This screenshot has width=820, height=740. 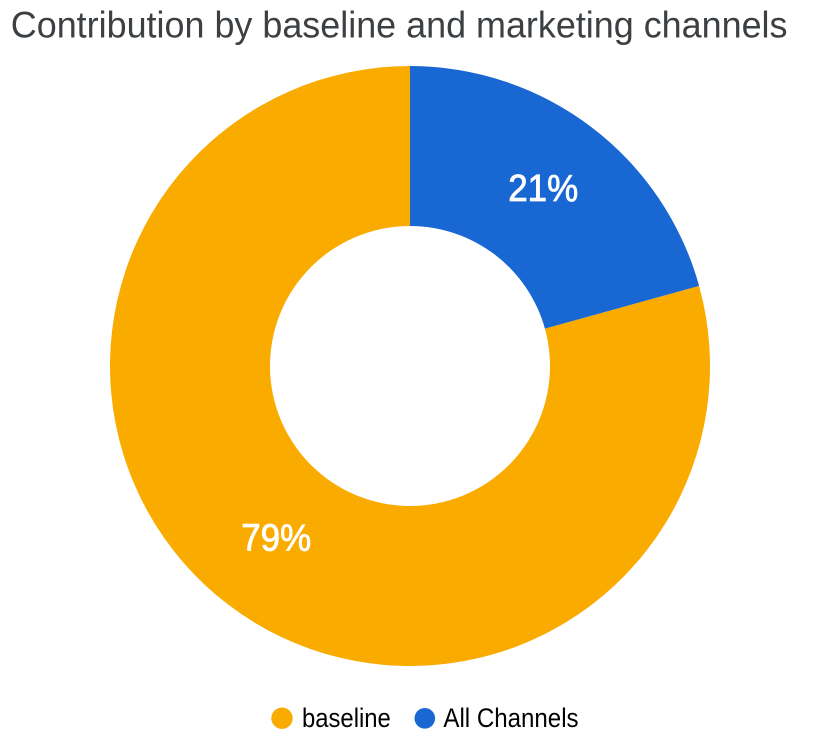 I want to click on svg-text: 79%, so click(x=276, y=539).